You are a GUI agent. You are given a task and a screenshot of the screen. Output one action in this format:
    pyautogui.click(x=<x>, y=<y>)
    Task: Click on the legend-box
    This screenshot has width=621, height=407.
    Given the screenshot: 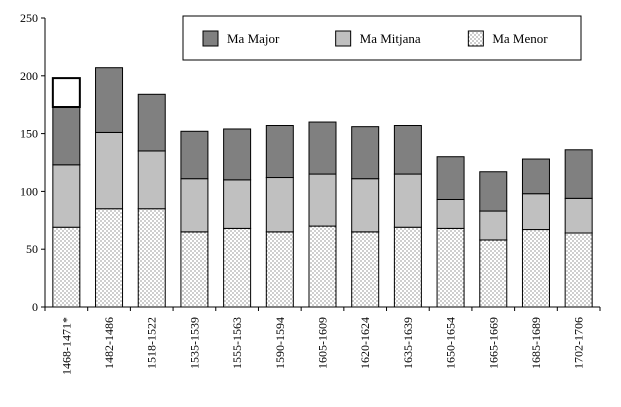 What is the action you would take?
    pyautogui.click(x=382, y=38)
    